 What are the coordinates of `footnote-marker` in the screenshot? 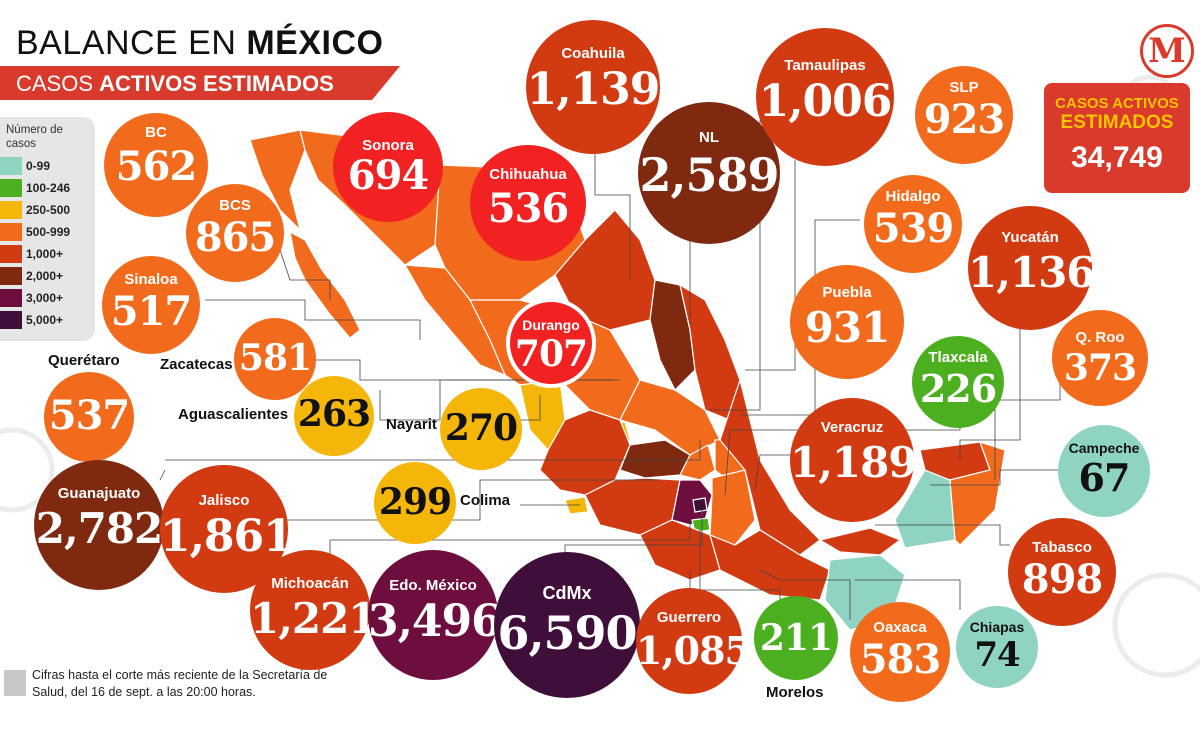 It's located at (15, 683).